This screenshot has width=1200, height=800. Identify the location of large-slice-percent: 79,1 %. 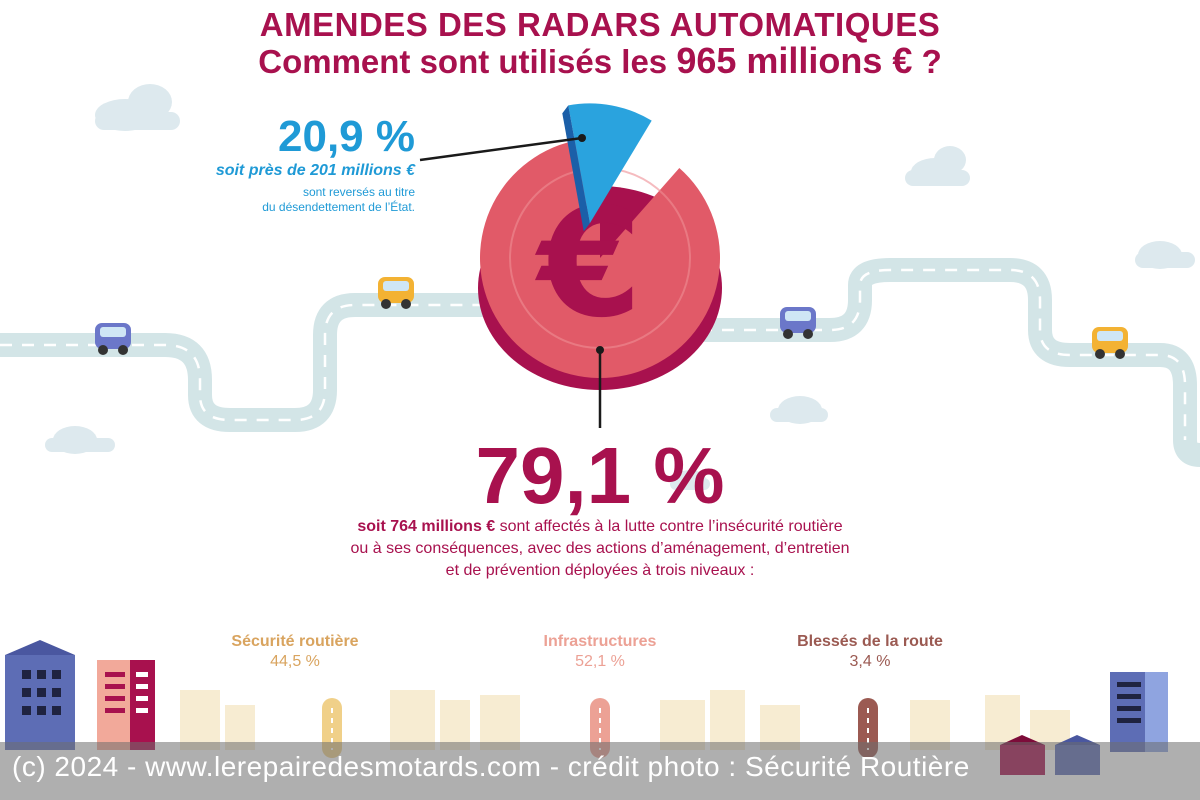
(600, 475).